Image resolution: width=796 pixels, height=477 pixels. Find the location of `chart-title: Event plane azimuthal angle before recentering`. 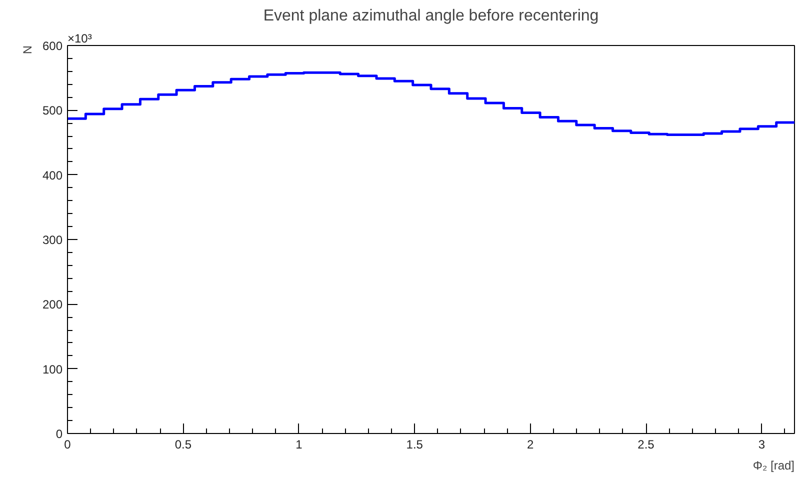

chart-title: Event plane azimuthal angle before recentering is located at coordinates (431, 16).